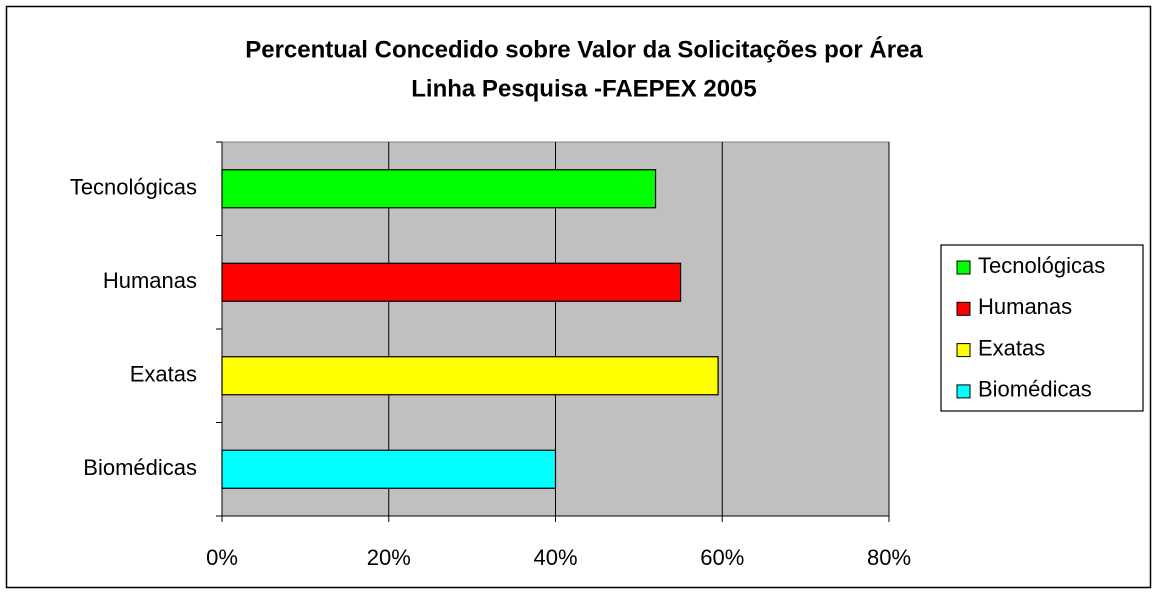  Describe the element at coordinates (1041, 265) in the screenshot. I see `legend-label: Tecnológicas` at that location.